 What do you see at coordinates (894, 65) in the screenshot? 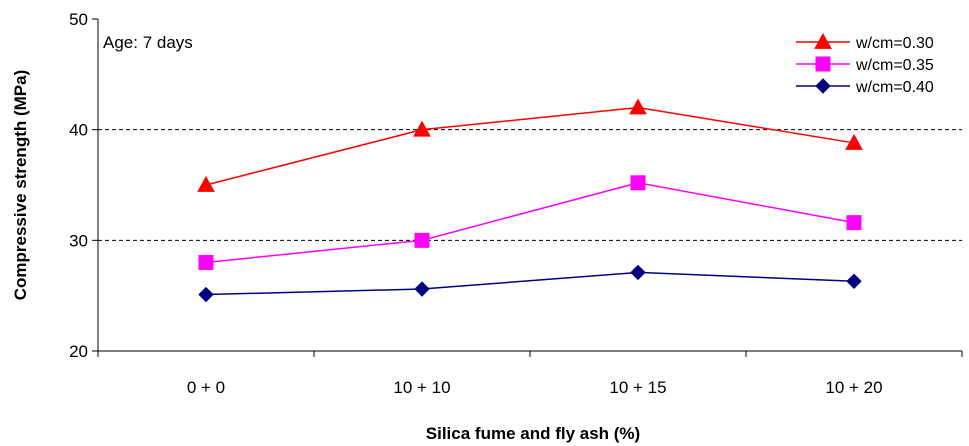
I see `legend-label: w/cm=0.35` at bounding box center [894, 65].